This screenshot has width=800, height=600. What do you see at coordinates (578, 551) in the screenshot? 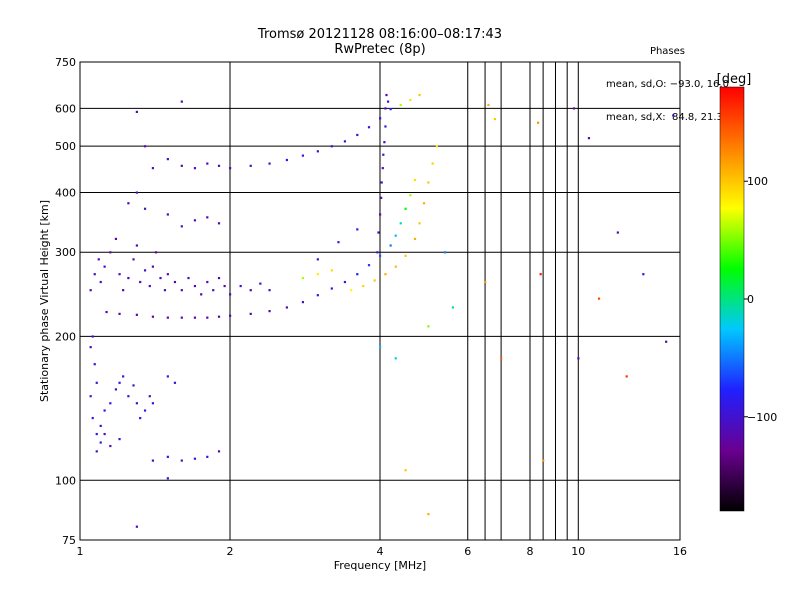
I see `x-tick-label: 10` at bounding box center [578, 551].